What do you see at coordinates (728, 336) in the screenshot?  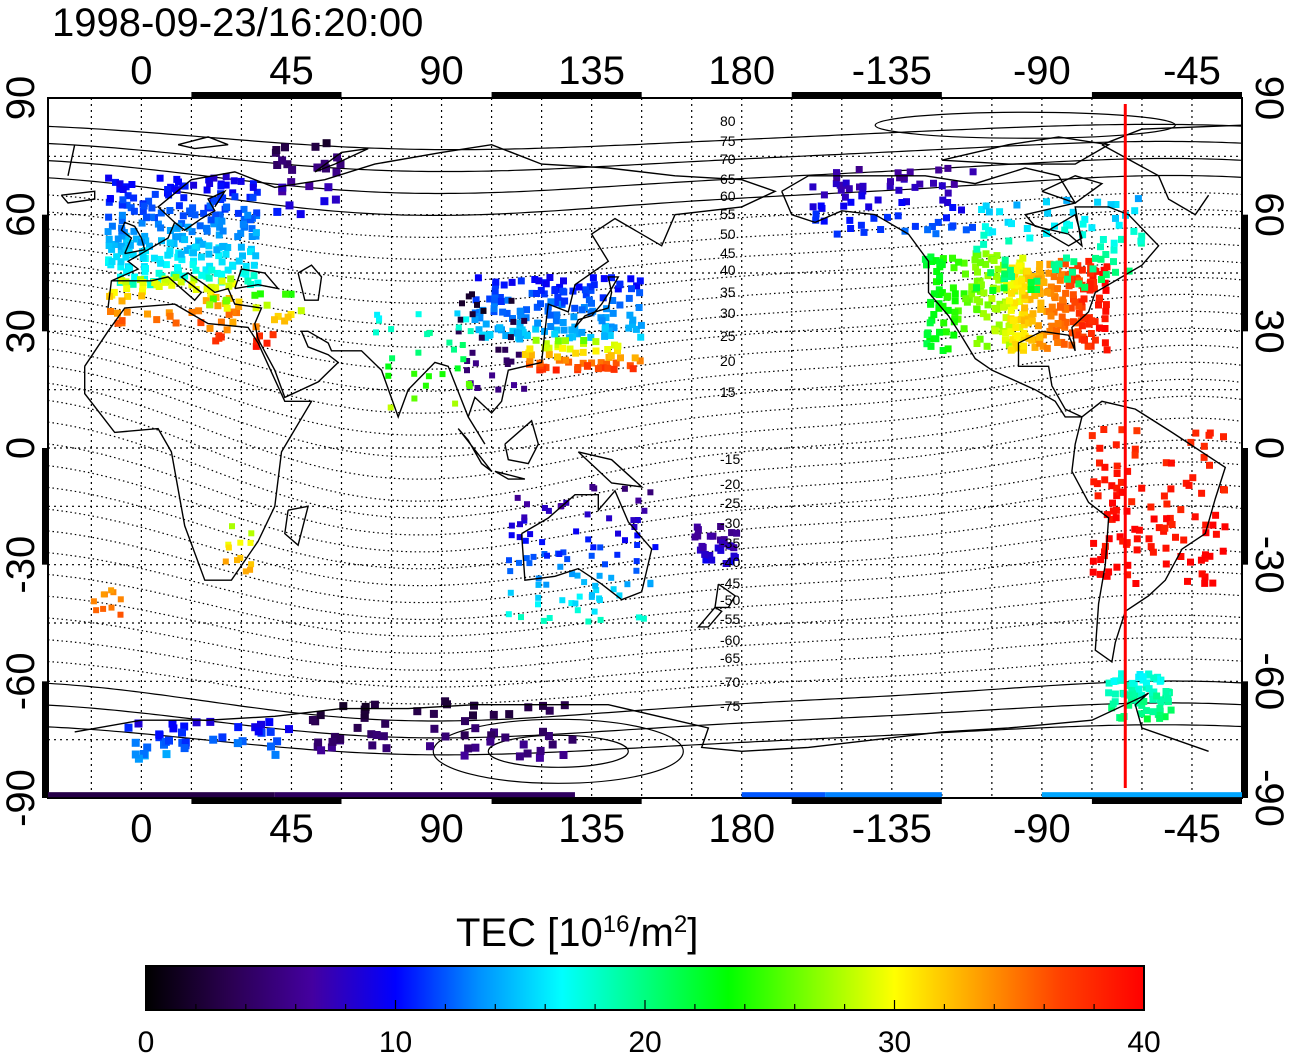 I see `contour-label: 25` at bounding box center [728, 336].